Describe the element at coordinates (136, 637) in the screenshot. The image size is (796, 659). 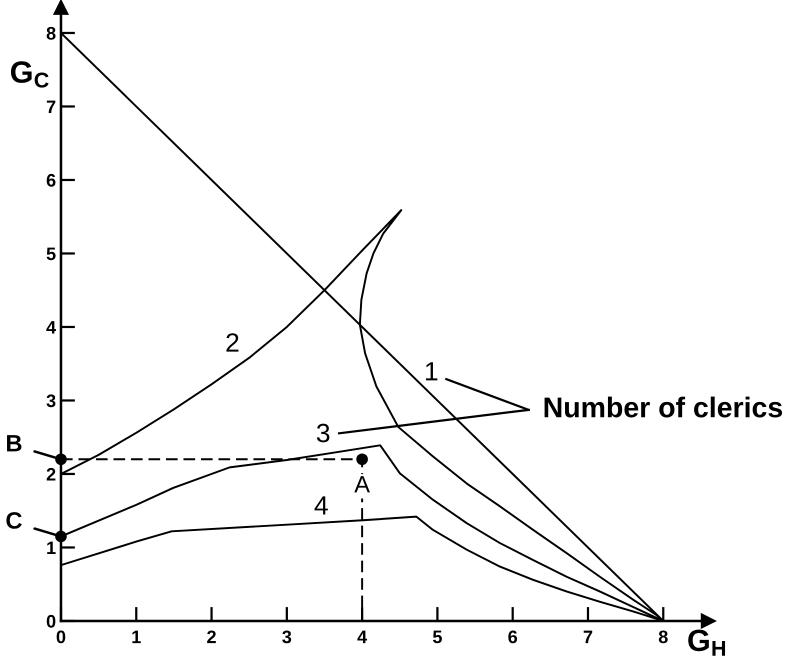
I see `x-tick-label: 1` at that location.